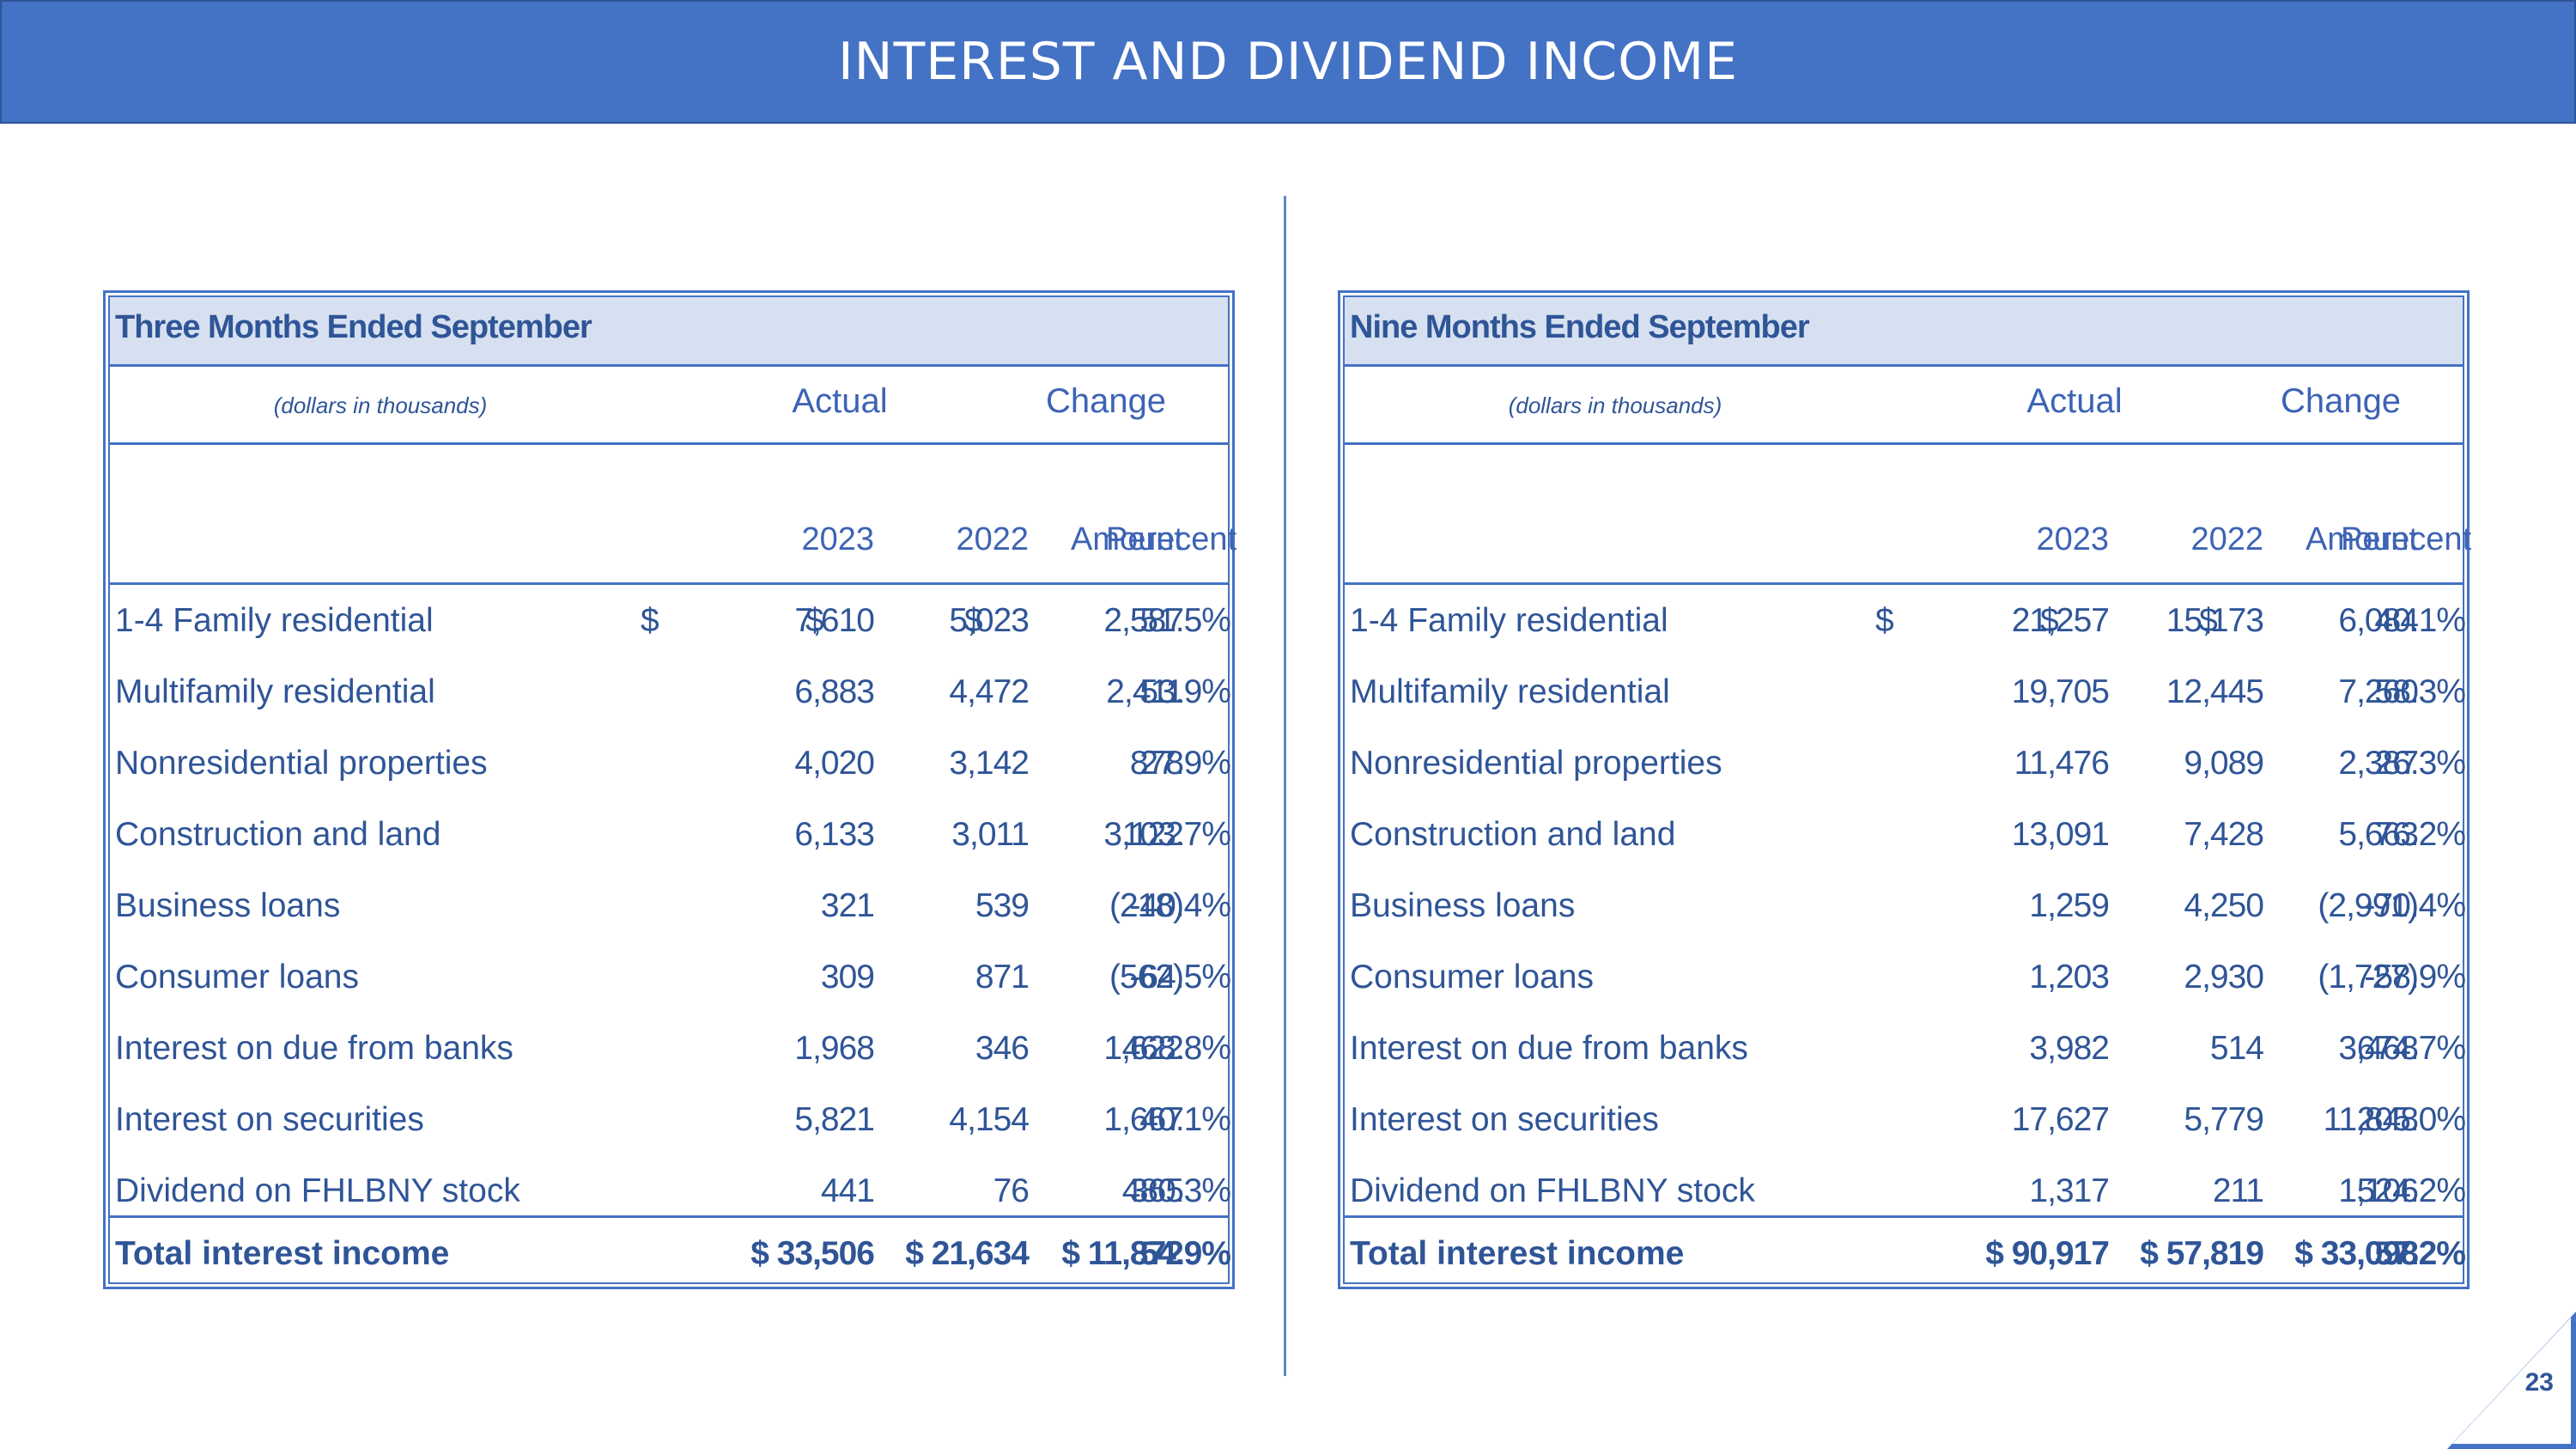 The image size is (2576, 1449). What do you see at coordinates (834, 834) in the screenshot?
I see `value-2023: 6,133` at bounding box center [834, 834].